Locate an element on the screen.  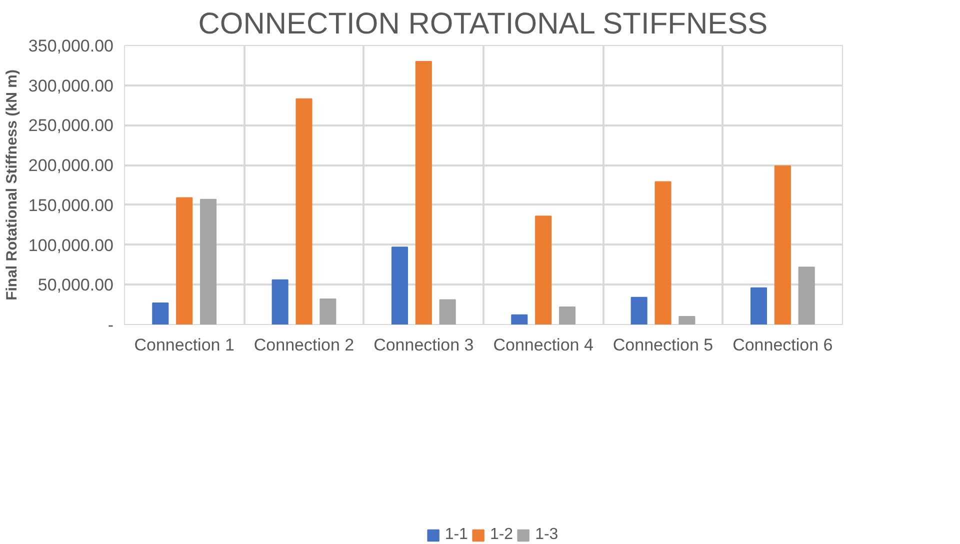
y-tick-label: 250,000.00 is located at coordinates (71, 126).